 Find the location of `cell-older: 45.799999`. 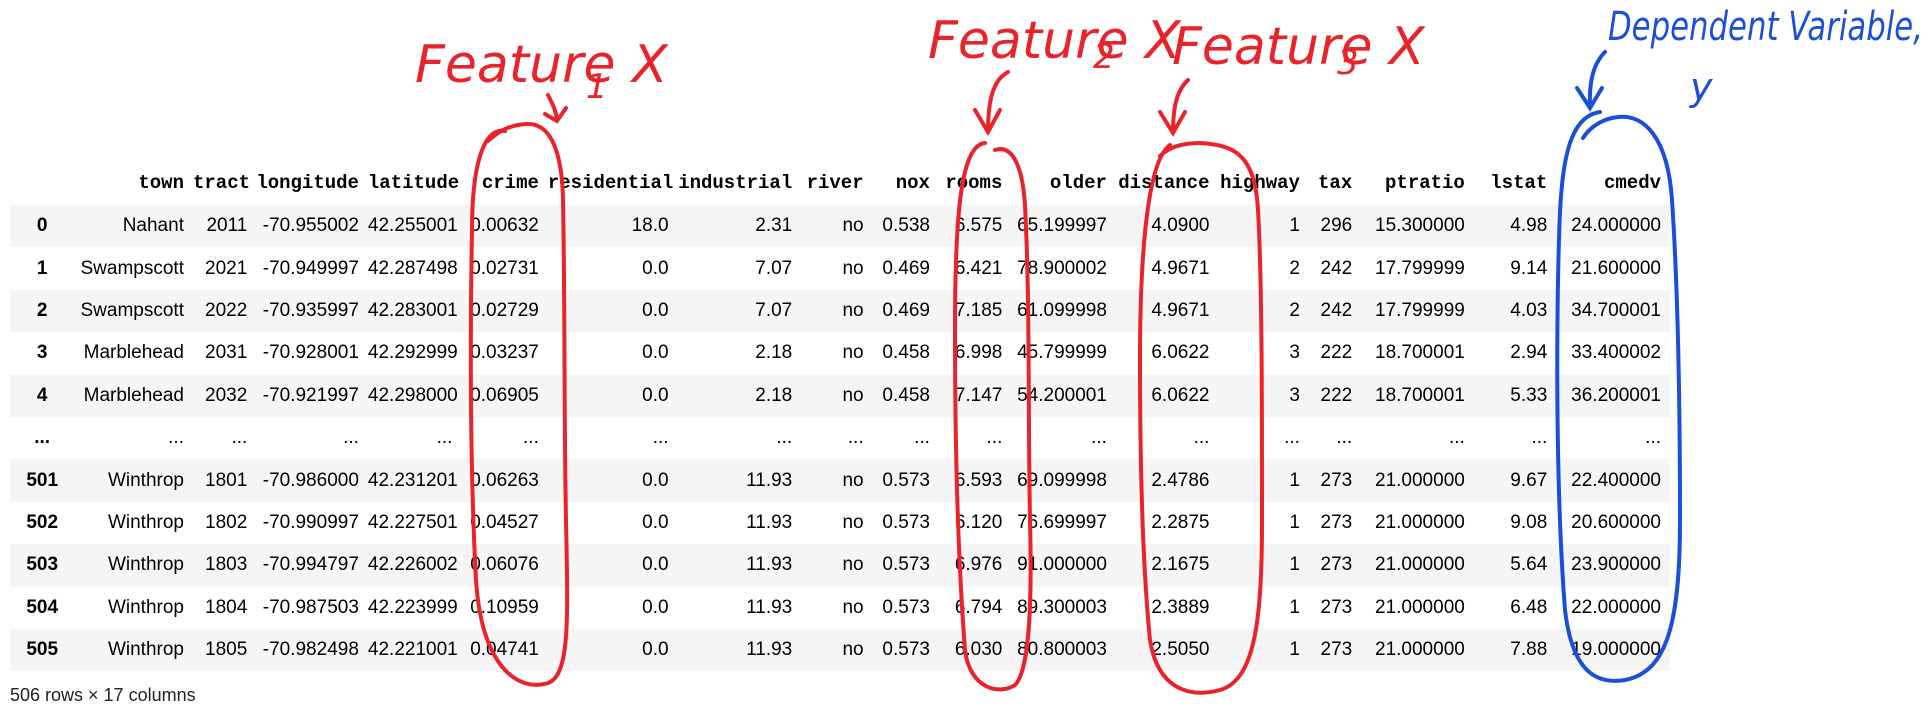

cell-older: 45.799999 is located at coordinates (1062, 353).